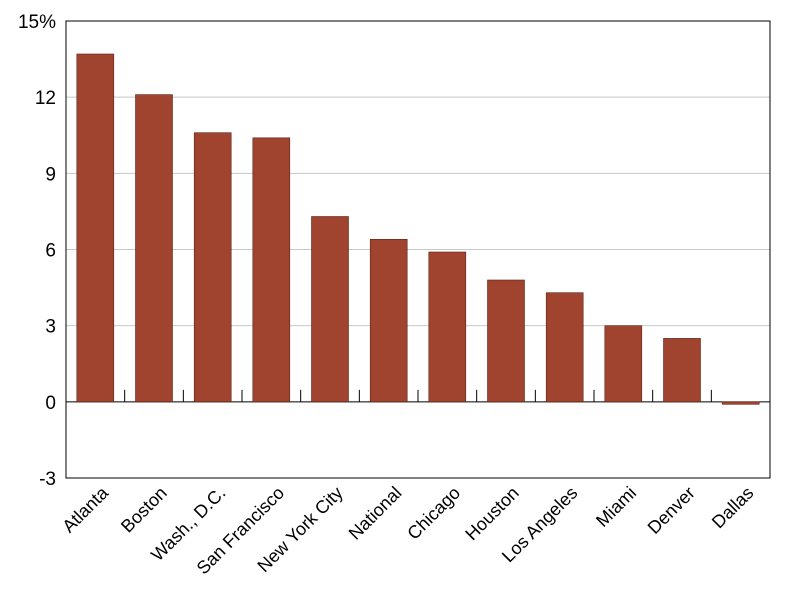 Image resolution: width=800 pixels, height=600 pixels. What do you see at coordinates (50, 403) in the screenshot?
I see `y-tick-label-1: 0` at bounding box center [50, 403].